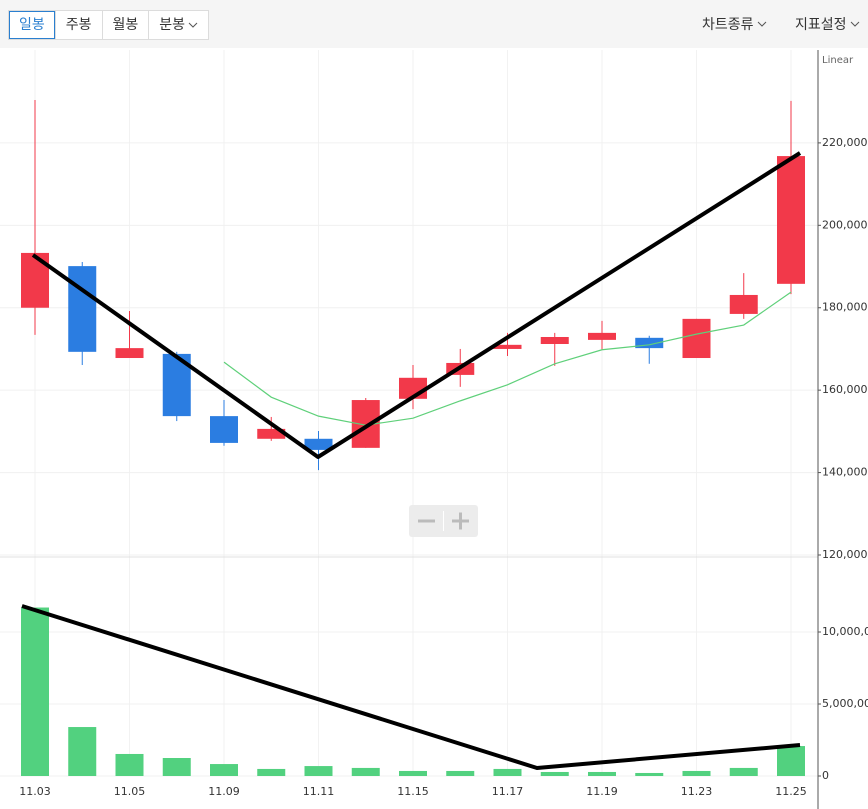 This screenshot has width=868, height=809. Describe the element at coordinates (838, 60) in the screenshot. I see `scale-label: Linear` at that location.